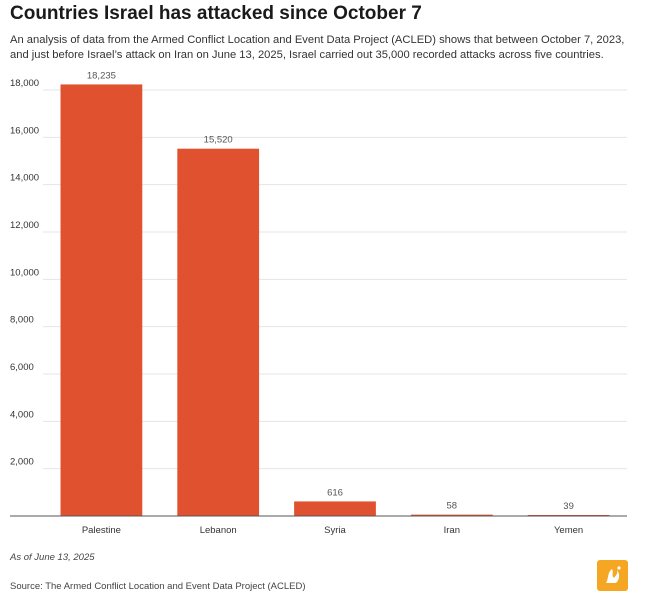  Describe the element at coordinates (452, 530) in the screenshot. I see `x-tick-label: Iran` at that location.